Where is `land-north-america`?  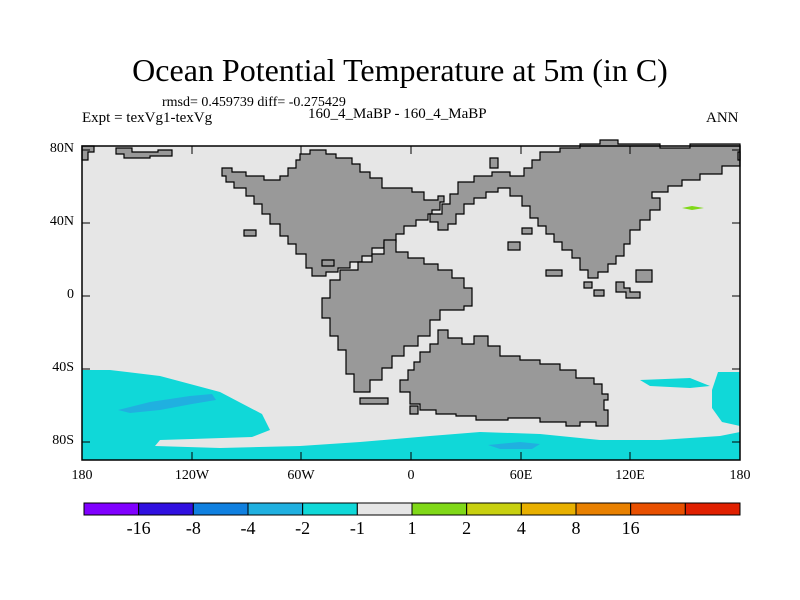
land-north-america is located at coordinates (333, 213).